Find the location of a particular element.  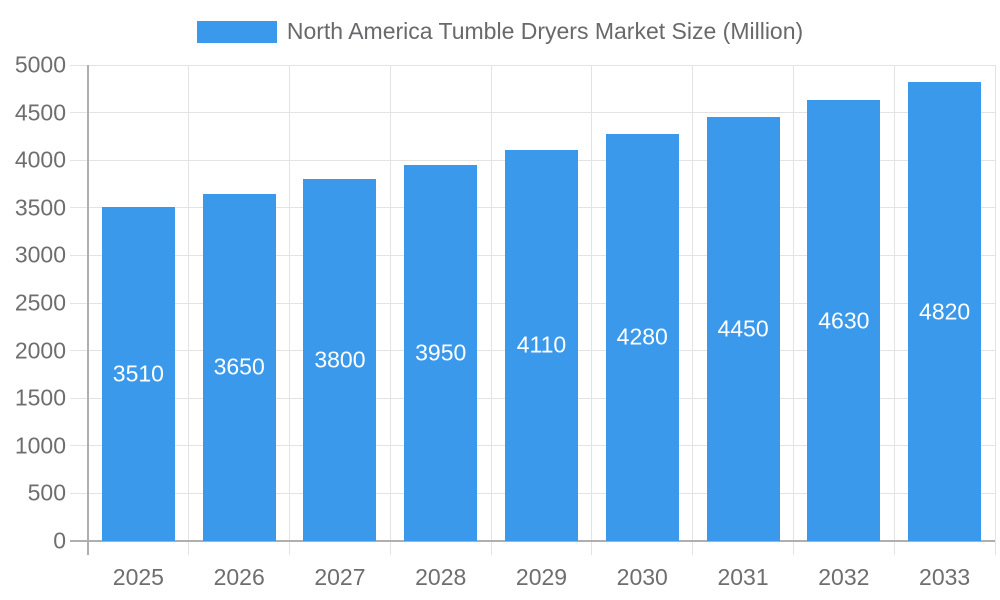

bar-2026 is located at coordinates (239, 367).